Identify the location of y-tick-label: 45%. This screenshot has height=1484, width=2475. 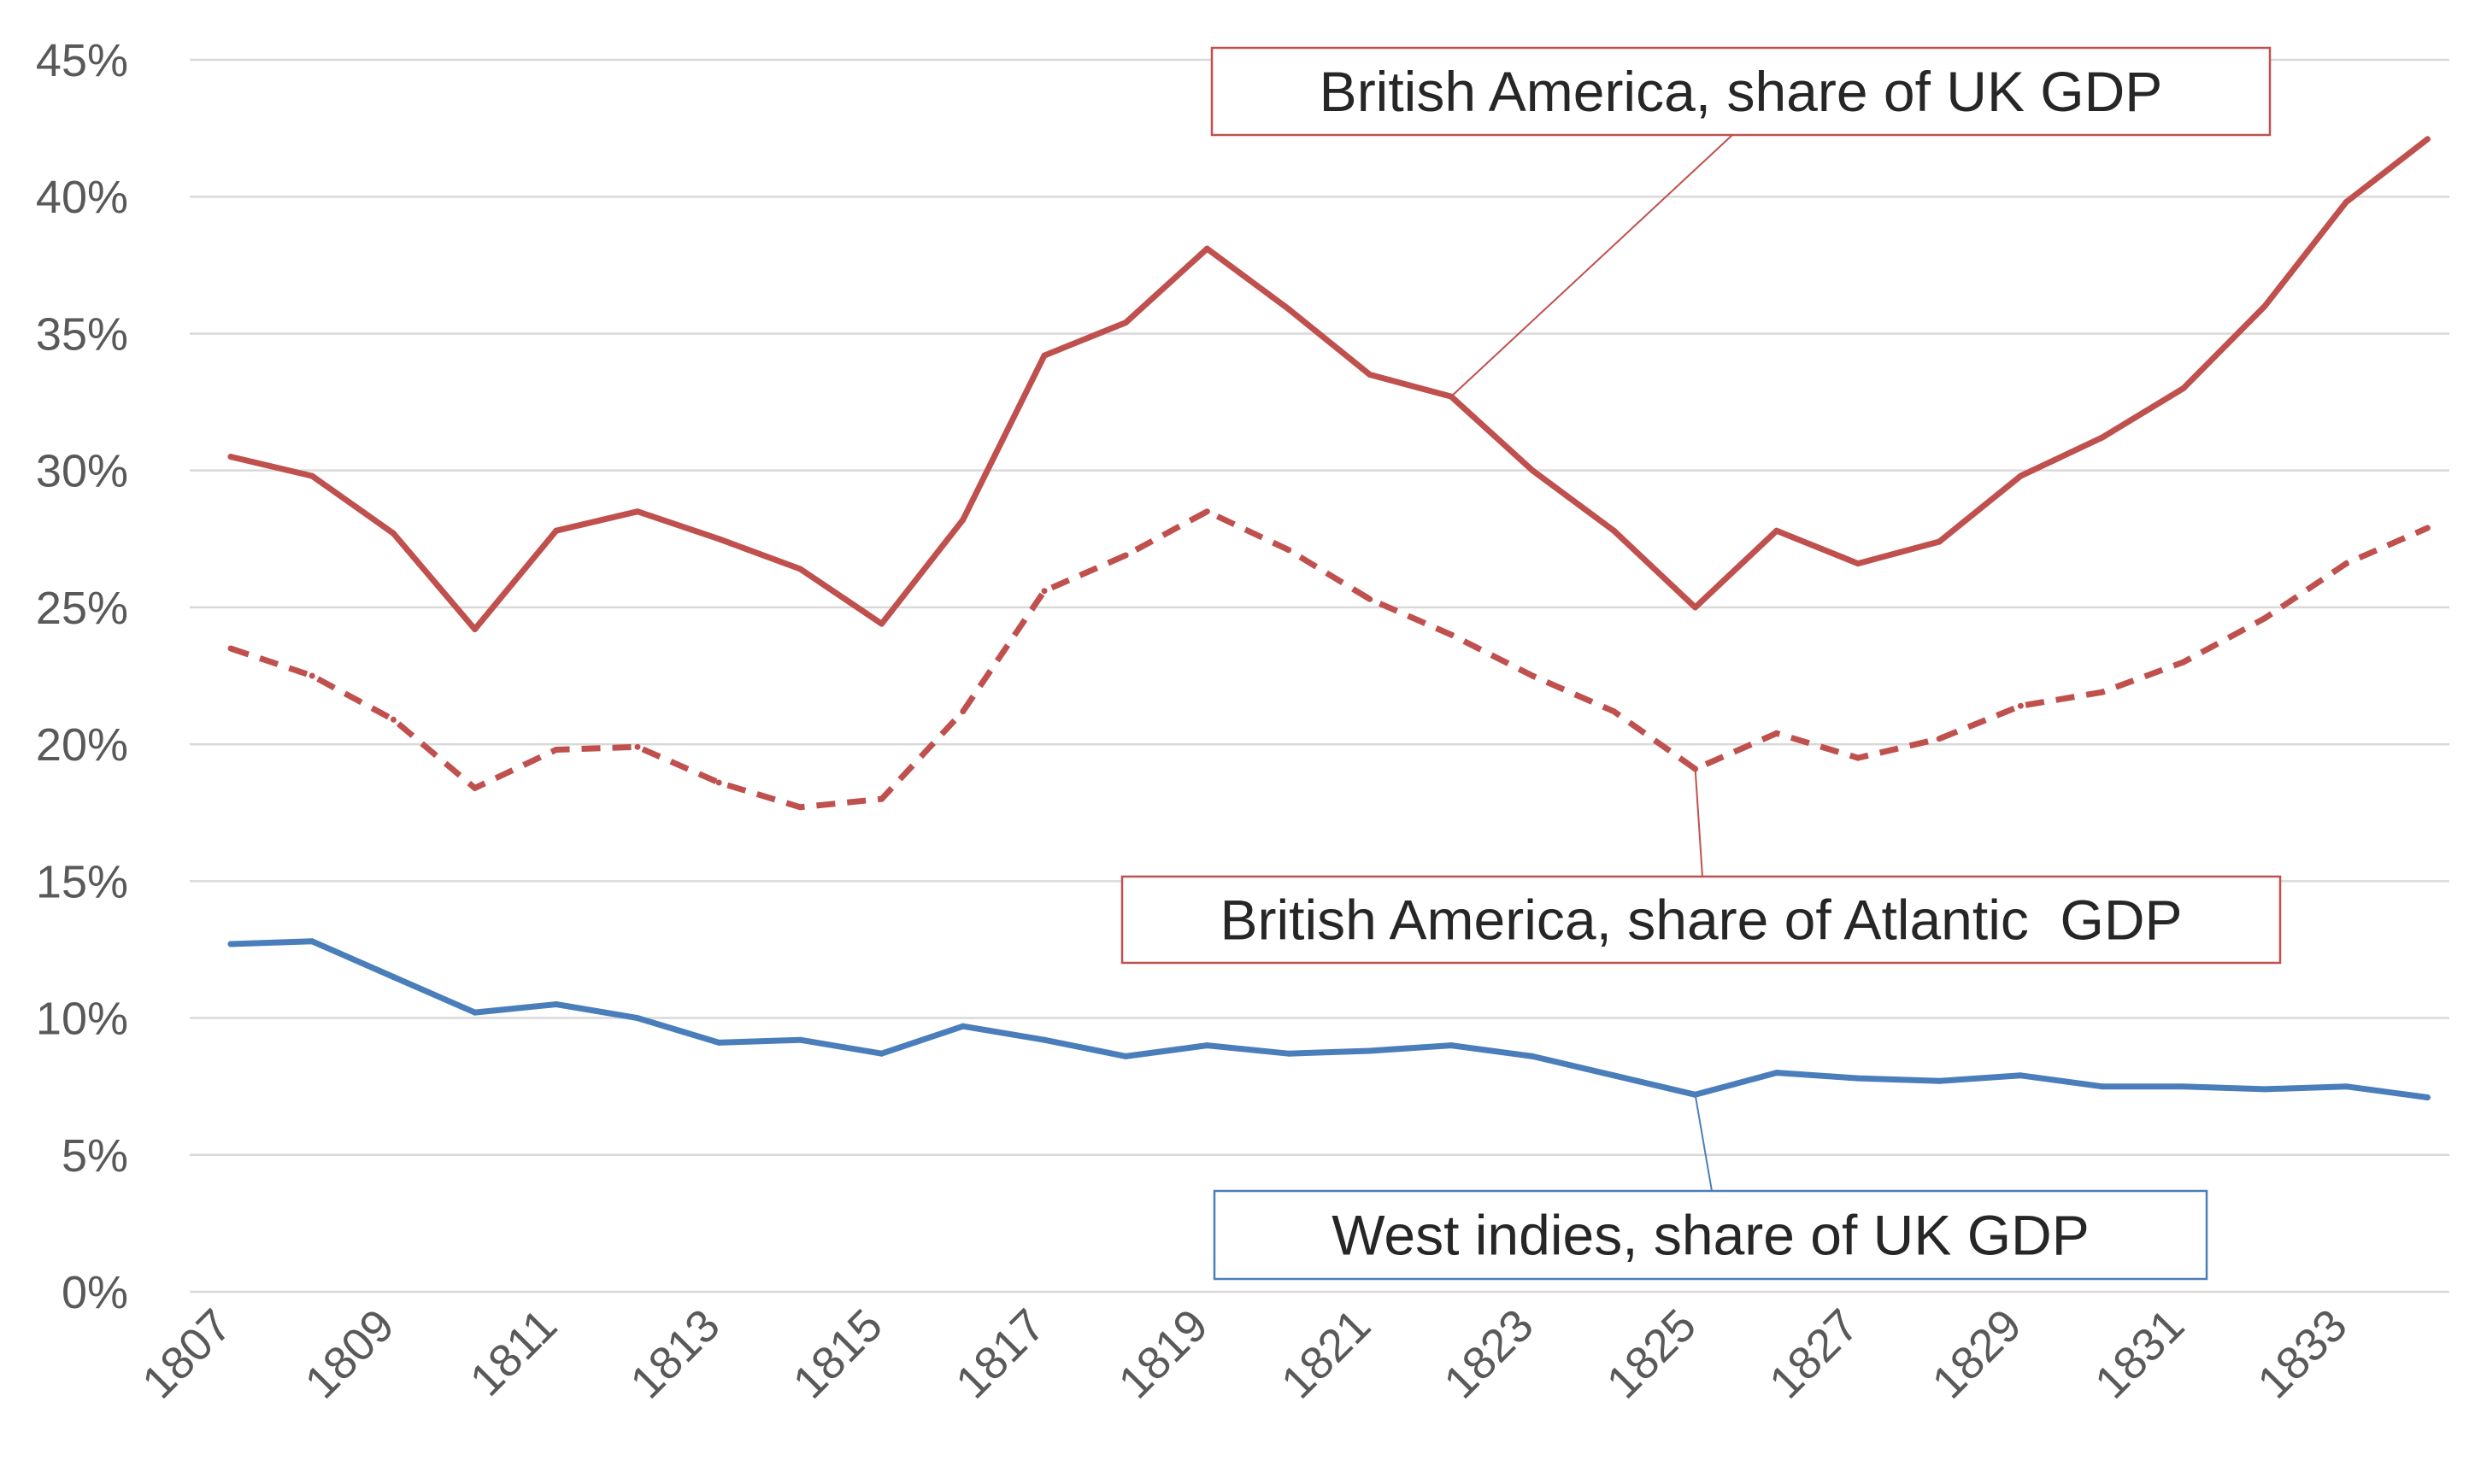
(82, 60).